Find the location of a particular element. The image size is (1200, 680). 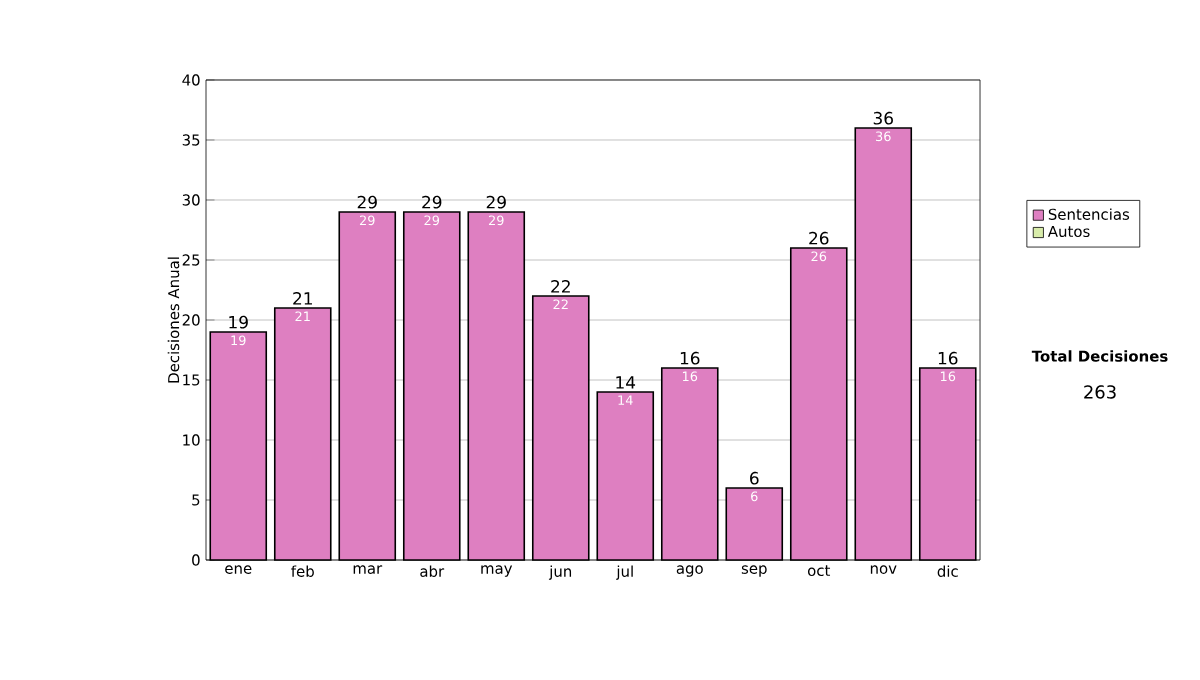

total-label: 14 is located at coordinates (626, 382).